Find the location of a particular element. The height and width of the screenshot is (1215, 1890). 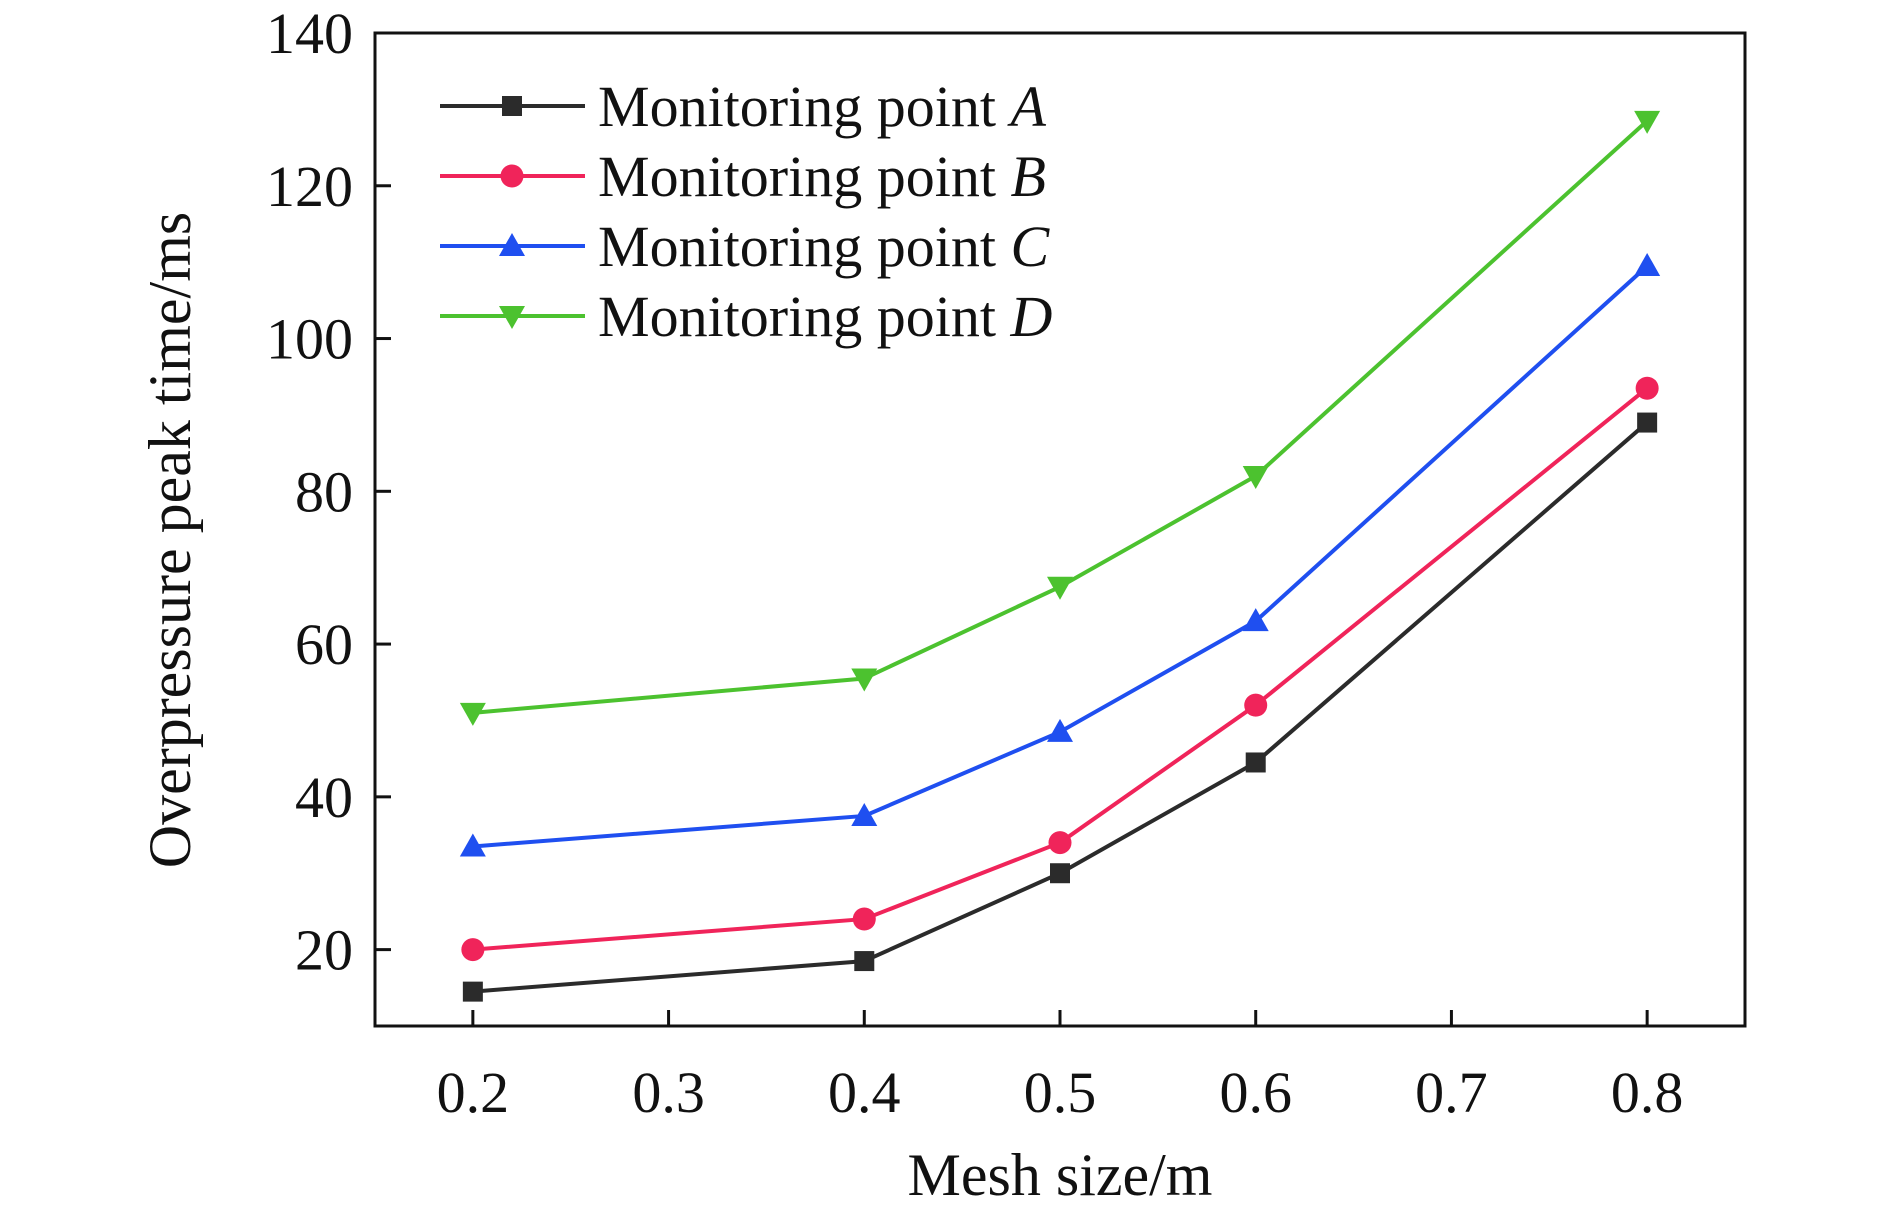

y-tick-label: 40 is located at coordinates (324, 797).